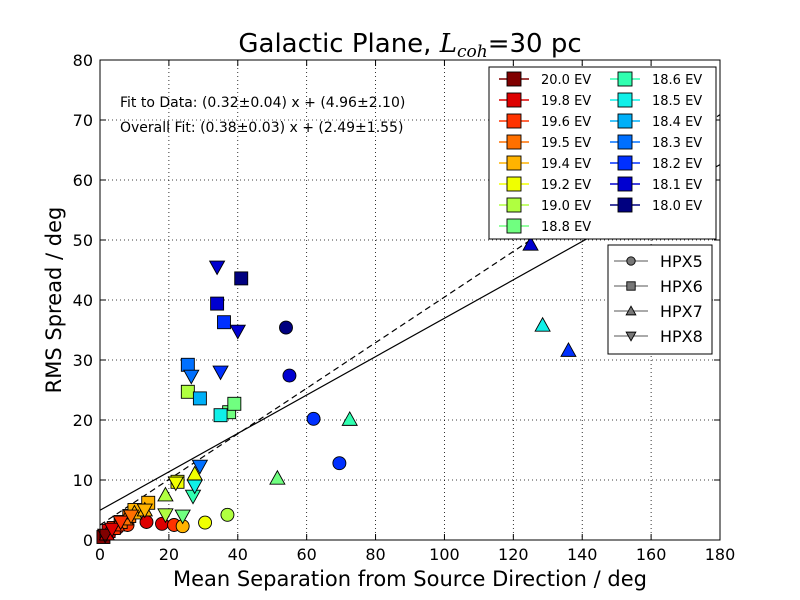 This screenshot has height=600, width=800. What do you see at coordinates (566, 122) in the screenshot?
I see `legend-energy-label: 19.6 EV` at bounding box center [566, 122].